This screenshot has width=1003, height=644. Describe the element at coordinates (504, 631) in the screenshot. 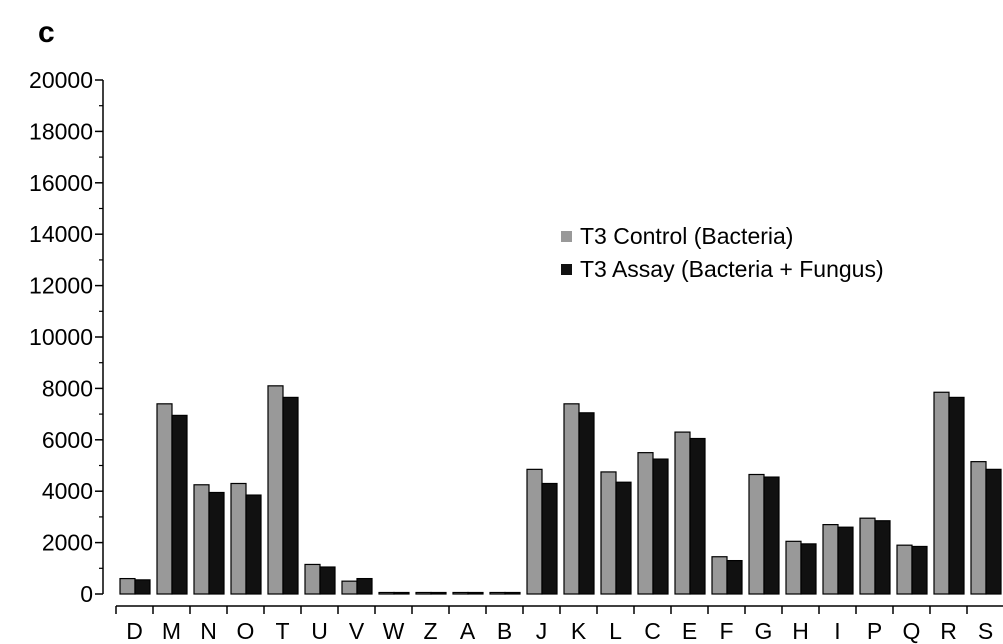

I see `x-tick-label: B` at that location.